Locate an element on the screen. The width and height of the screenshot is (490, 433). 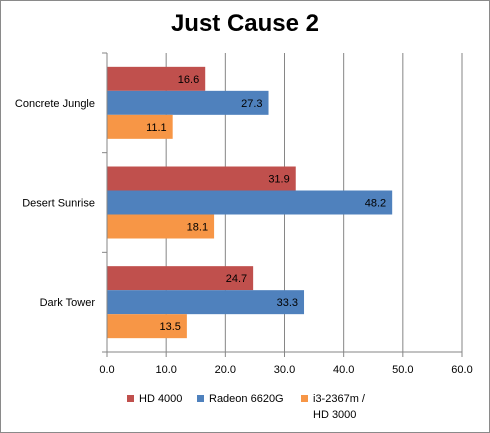
category-label: Concrete Jungle is located at coordinates (55, 104).